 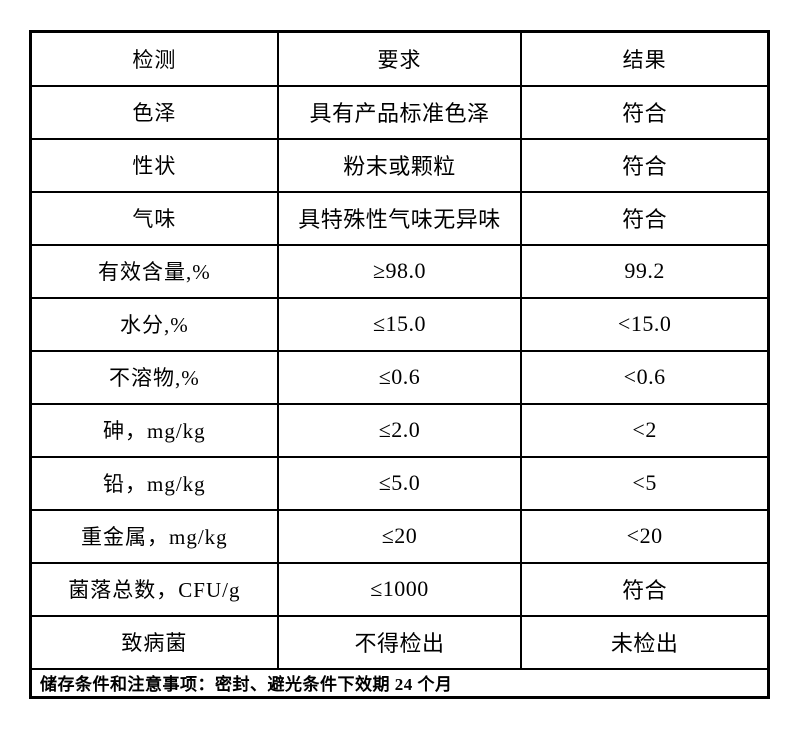 What do you see at coordinates (154, 589) in the screenshot?
I see `cell-test-name: 菌落总数，CFU/g` at bounding box center [154, 589].